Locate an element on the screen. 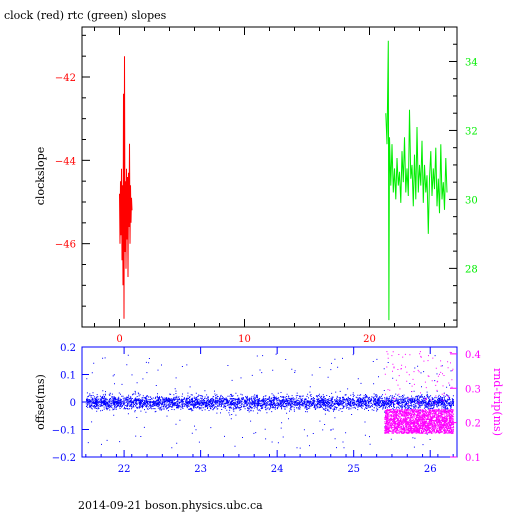 This screenshot has height=512, width=512. offsets-left-tick-label: 0.2 is located at coordinates (68, 348).